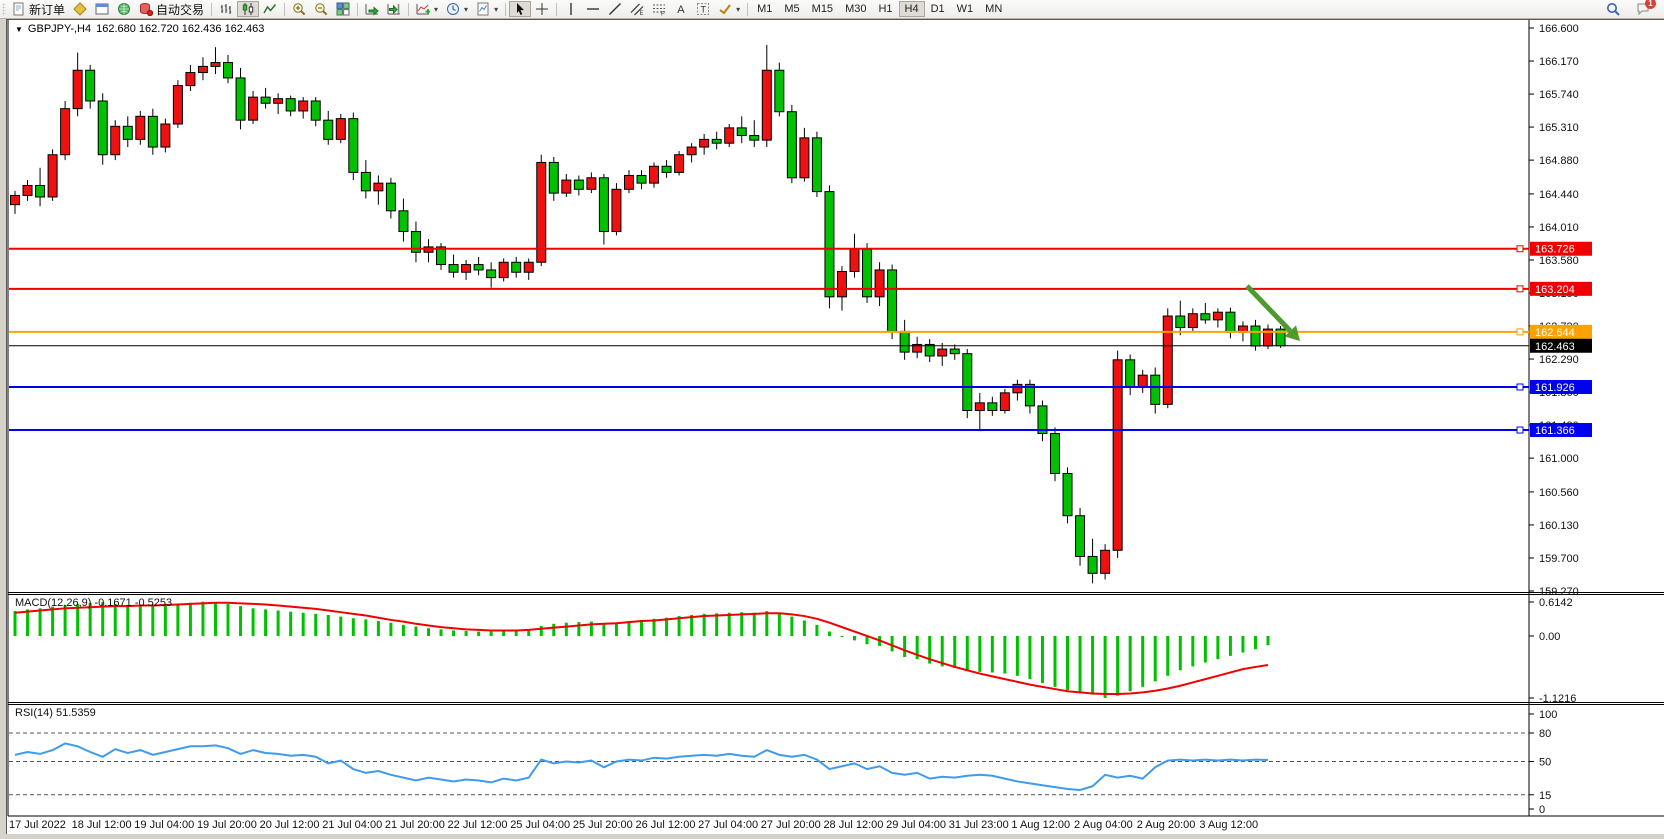  What do you see at coordinates (965, 9) in the screenshot?
I see `timeframe-button-w1: W1` at bounding box center [965, 9].